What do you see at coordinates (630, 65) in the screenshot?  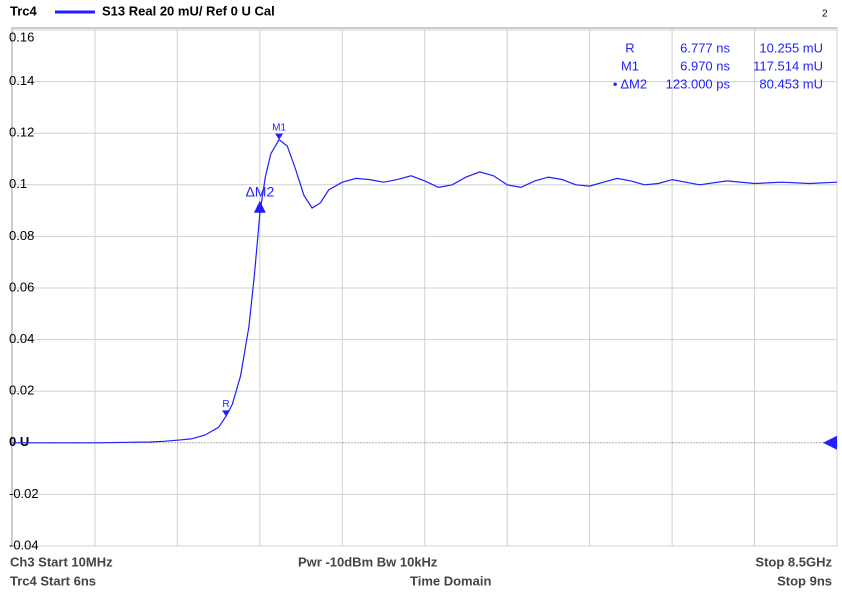 I see `marker-name: M1` at bounding box center [630, 65].